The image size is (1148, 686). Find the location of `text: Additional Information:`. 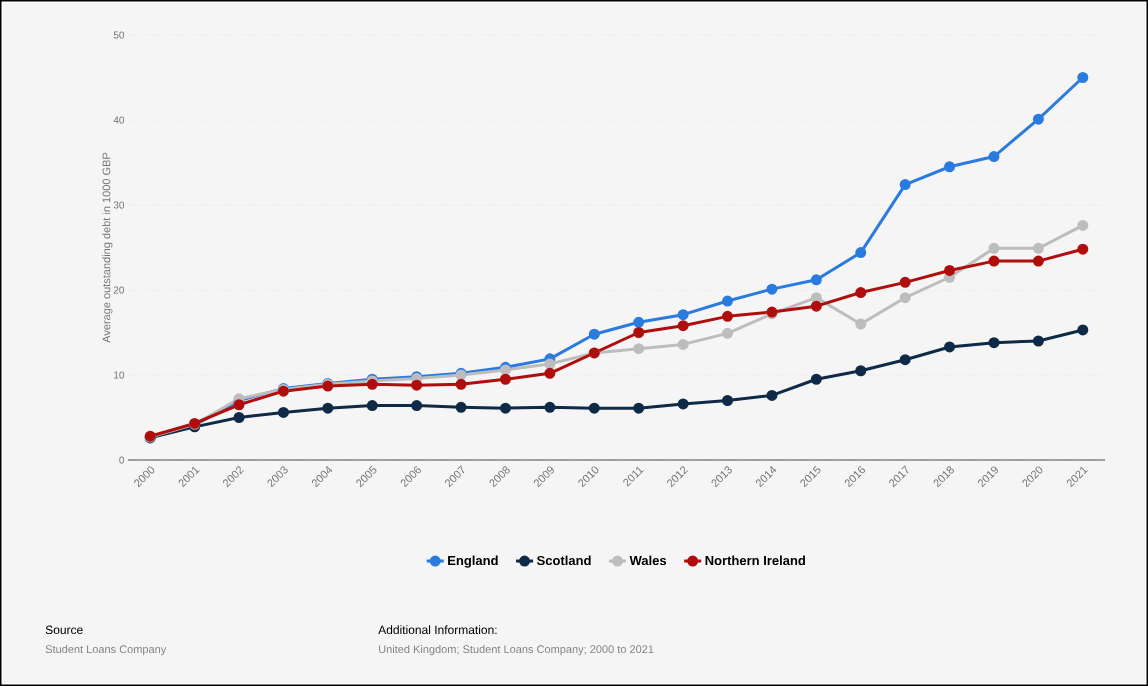

text: Additional Information: is located at coordinates (437, 630).